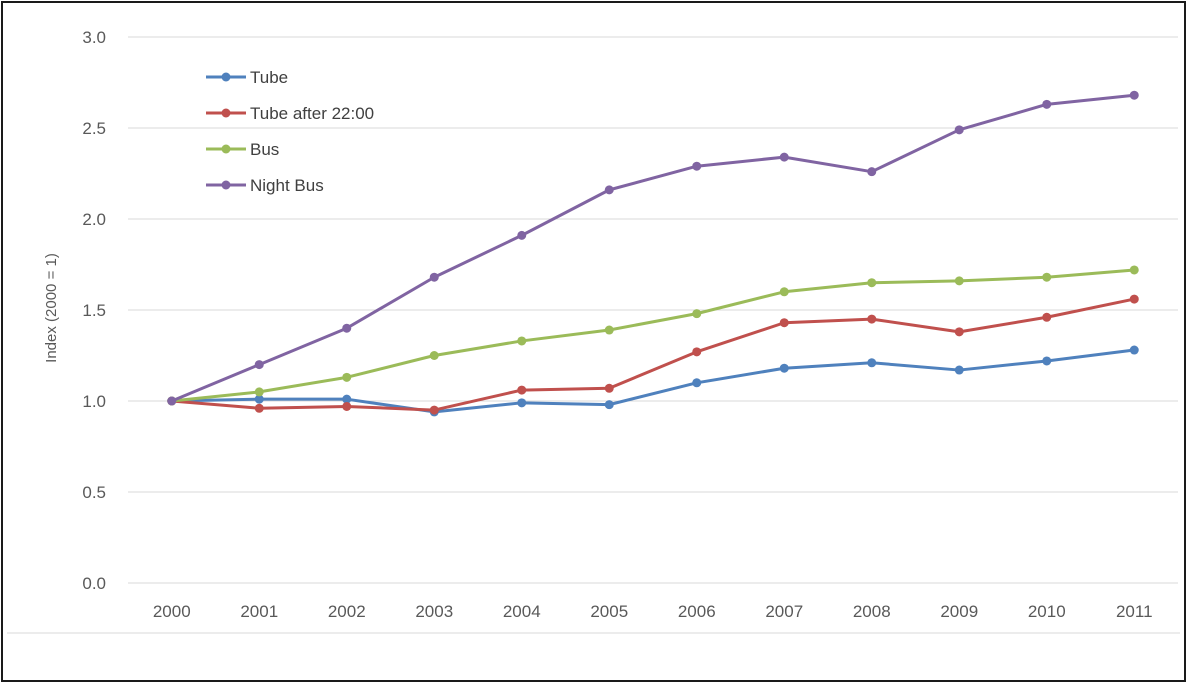  What do you see at coordinates (259, 611) in the screenshot?
I see `x-tick-label: 2001` at bounding box center [259, 611].